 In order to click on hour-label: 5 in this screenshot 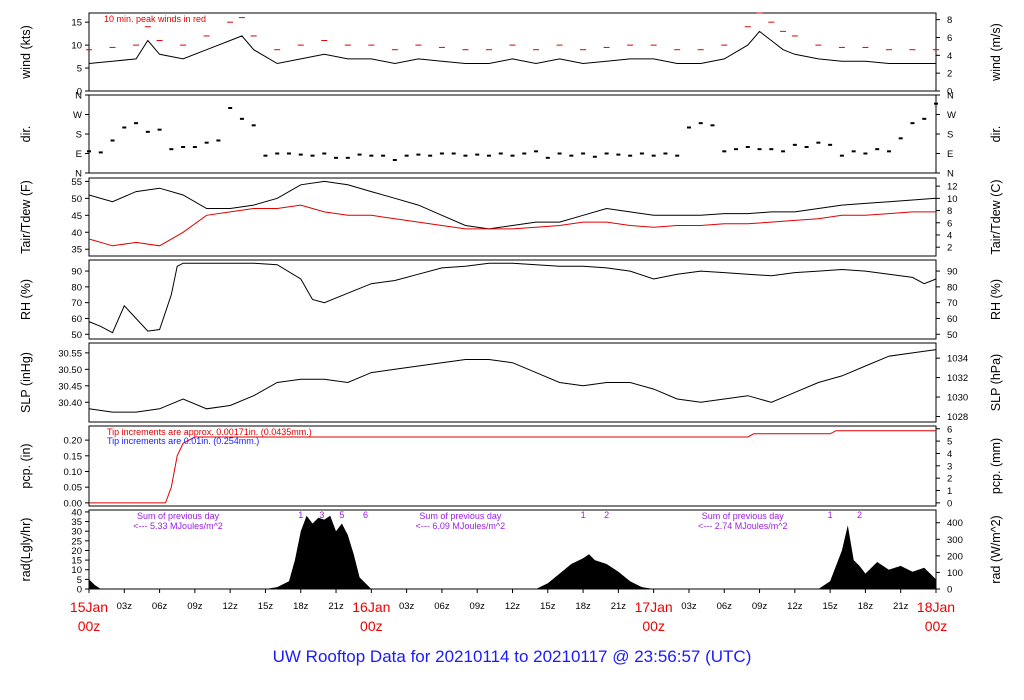, I will do `click(341, 515)`.